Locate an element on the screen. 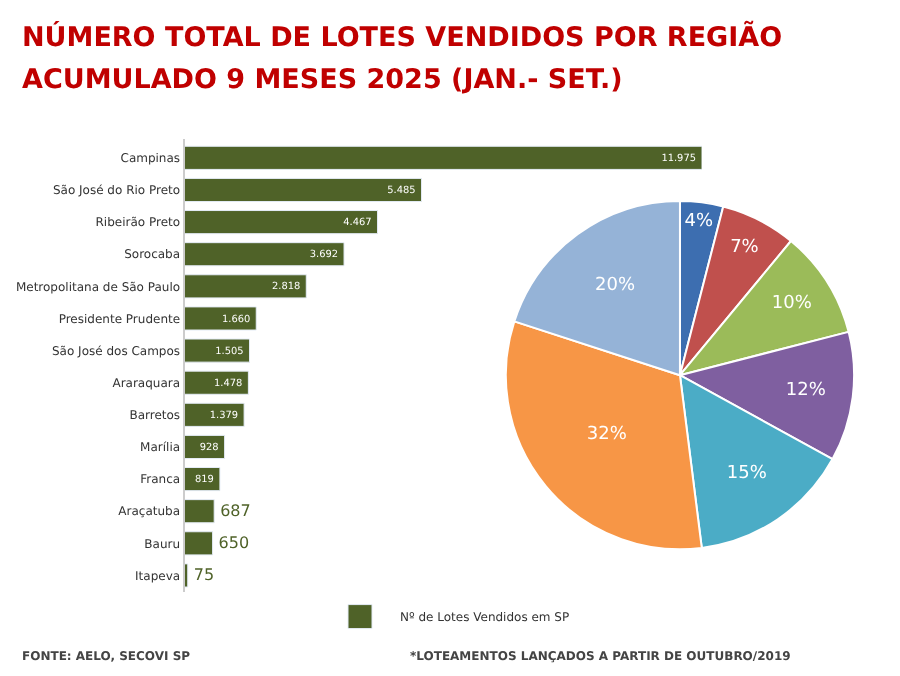 Image resolution: width=900 pixels, height=676 pixels. data-label: 32% is located at coordinates (607, 435).